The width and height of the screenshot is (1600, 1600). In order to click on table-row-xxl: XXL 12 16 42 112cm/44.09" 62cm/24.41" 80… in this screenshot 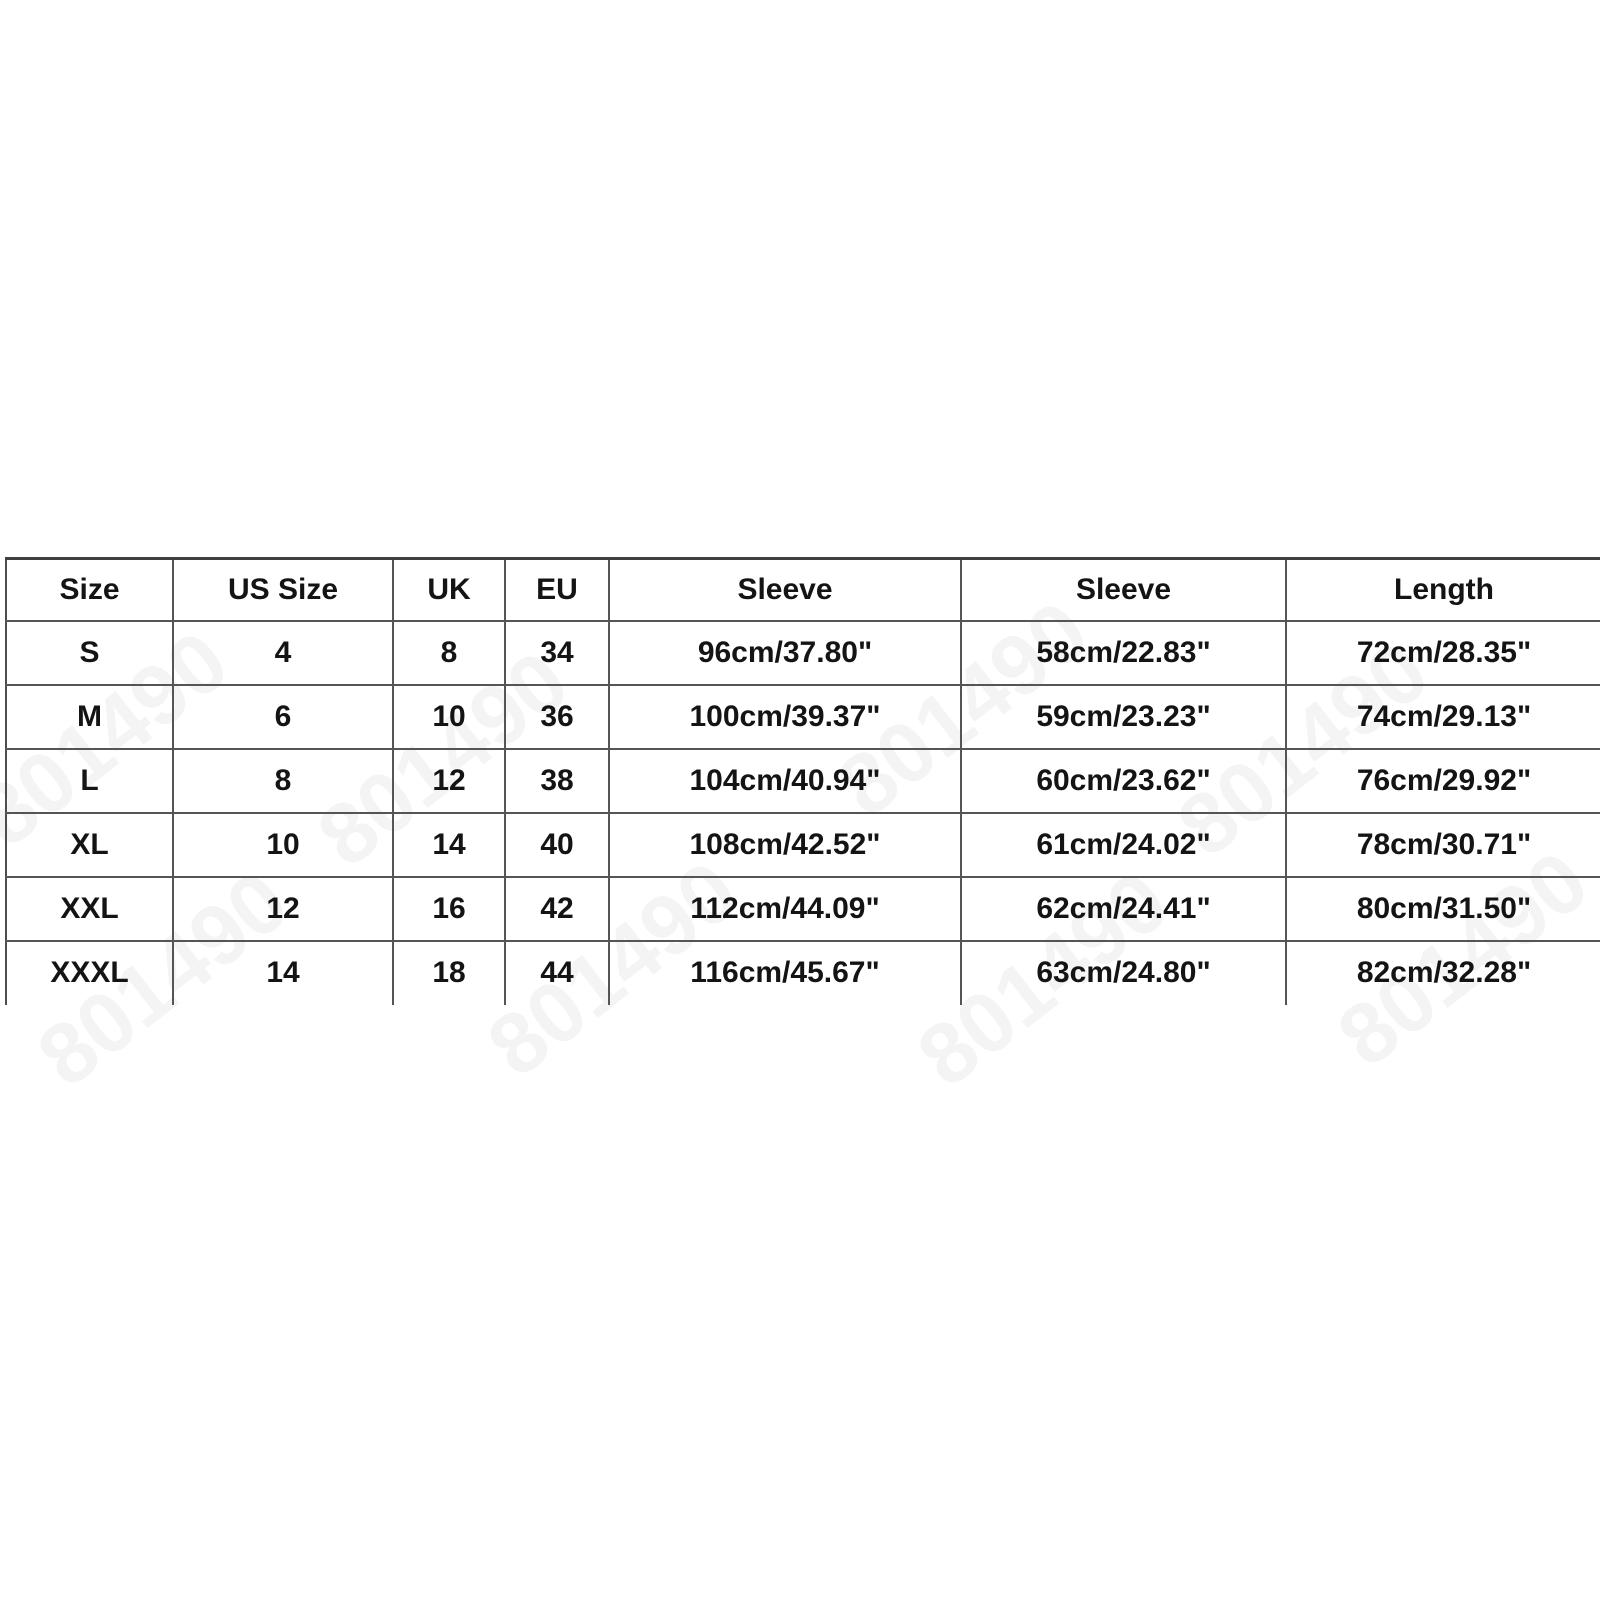, I will do `click(803, 909)`.